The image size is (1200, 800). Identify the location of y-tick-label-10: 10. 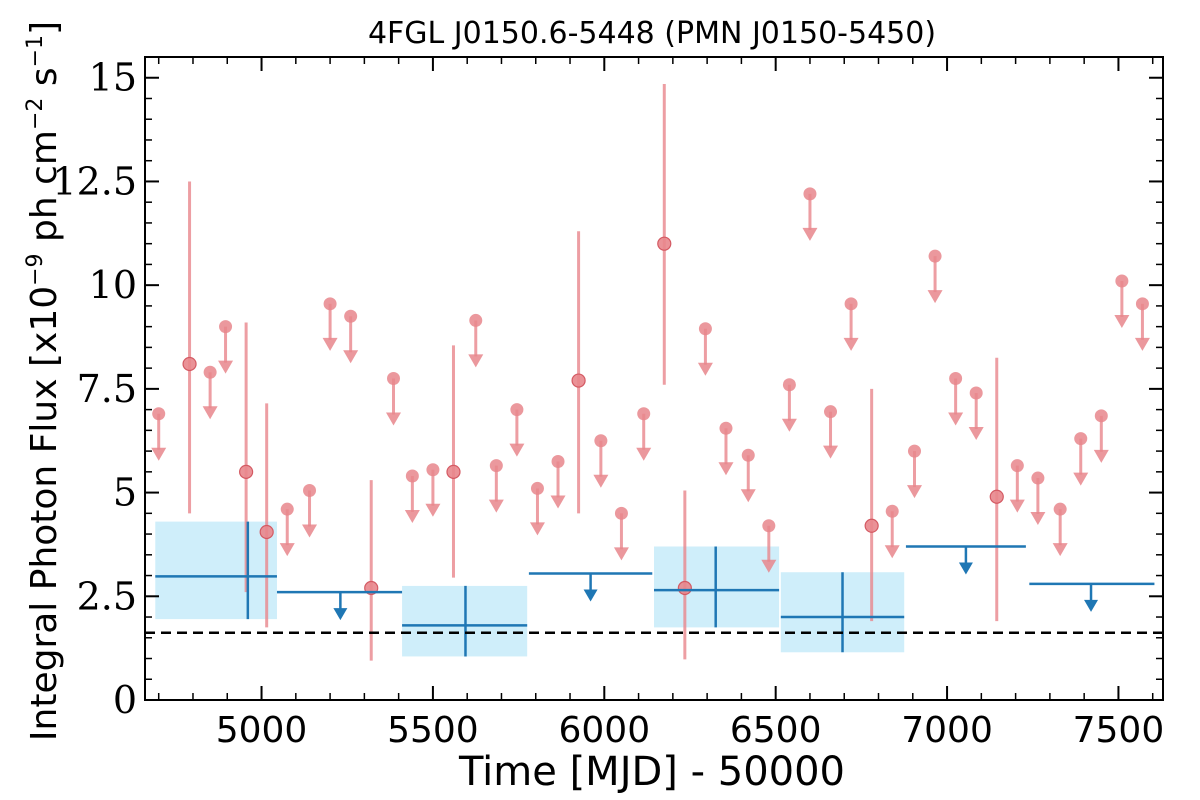
(113, 285).